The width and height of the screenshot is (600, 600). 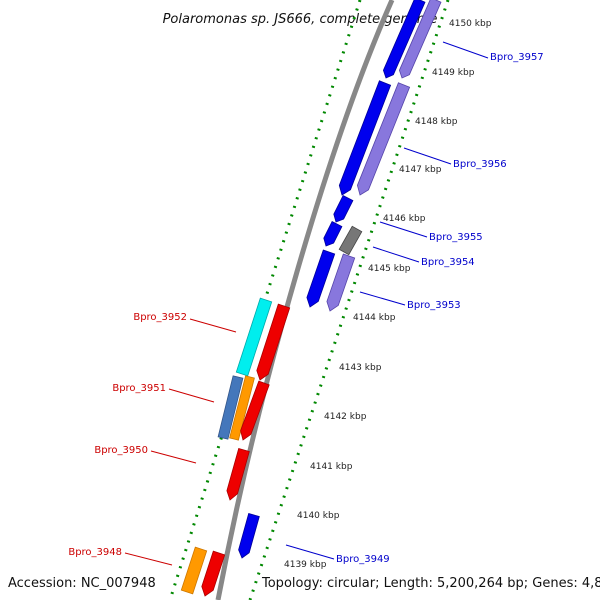 I want to click on kbp-tick-label: 4143 kbp, so click(x=360, y=368).